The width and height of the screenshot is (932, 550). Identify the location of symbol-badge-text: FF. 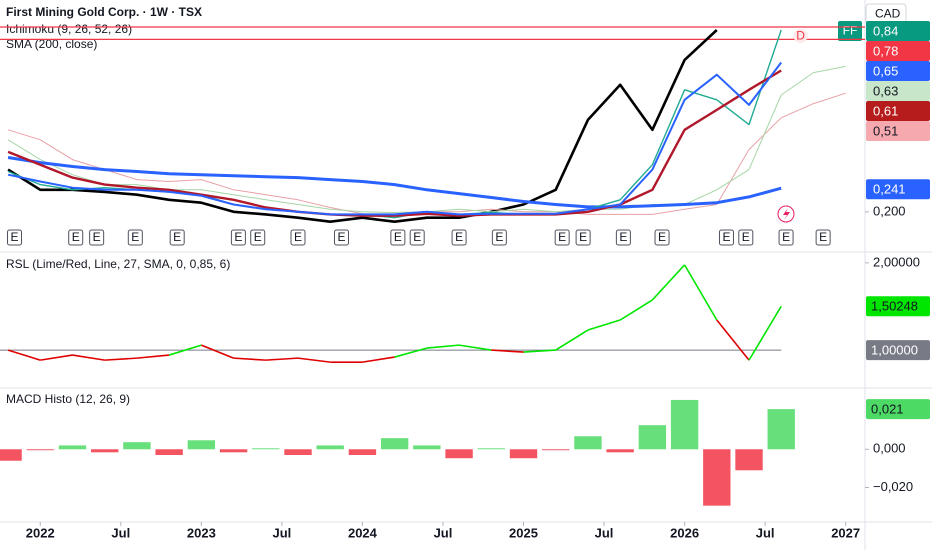
(850, 31).